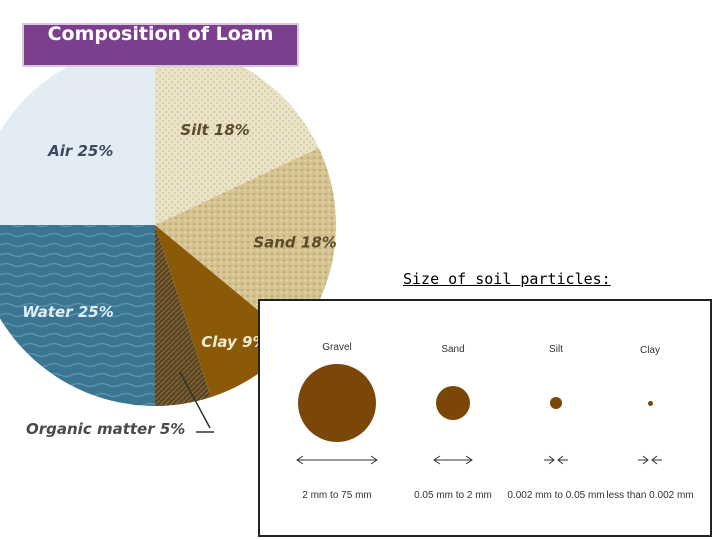  I want to click on particle-dot-silt, so click(556, 403).